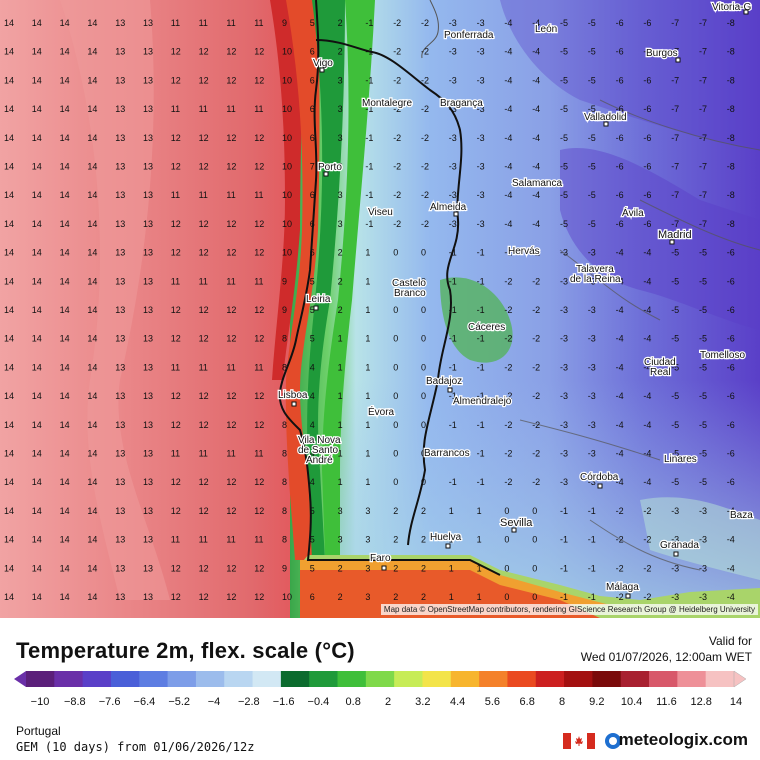 This screenshot has width=760, height=760. Describe the element at coordinates (444, 381) in the screenshot. I see `city-badajoz: Badajoz` at that location.